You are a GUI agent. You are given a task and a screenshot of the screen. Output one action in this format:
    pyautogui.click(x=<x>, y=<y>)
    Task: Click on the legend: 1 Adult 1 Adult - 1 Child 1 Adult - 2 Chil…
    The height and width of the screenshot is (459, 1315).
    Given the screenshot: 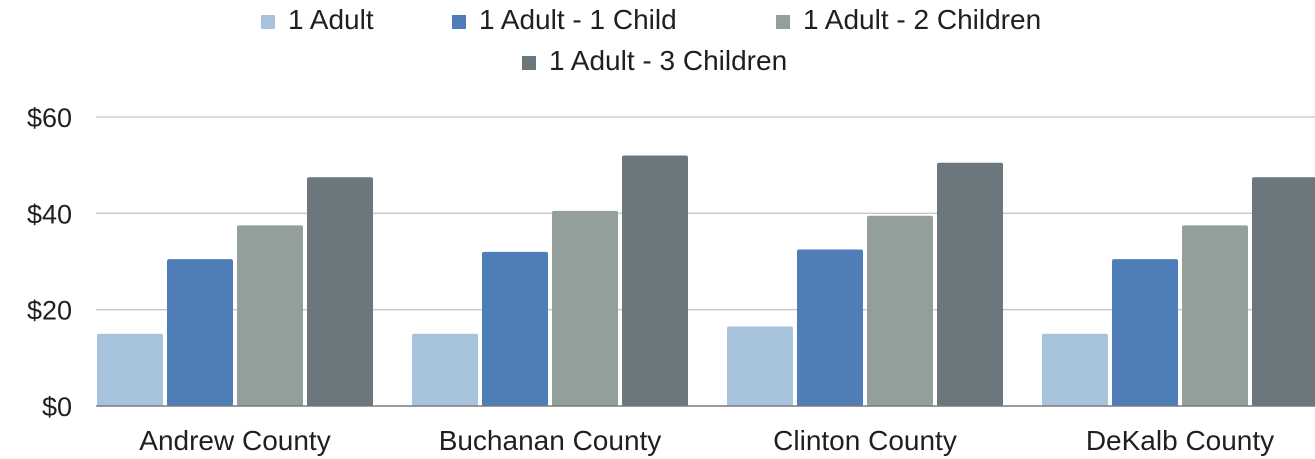 What is the action you would take?
    pyautogui.click(x=651, y=40)
    